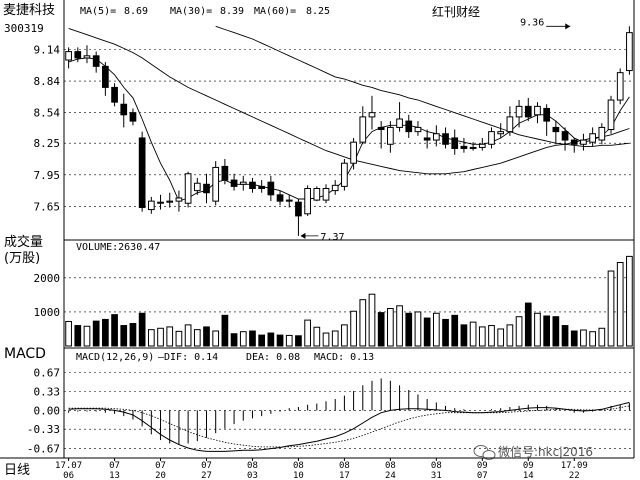  What do you see at coordinates (47, 372) in the screenshot?
I see `macd-tick-label: 0.67` at bounding box center [47, 372].